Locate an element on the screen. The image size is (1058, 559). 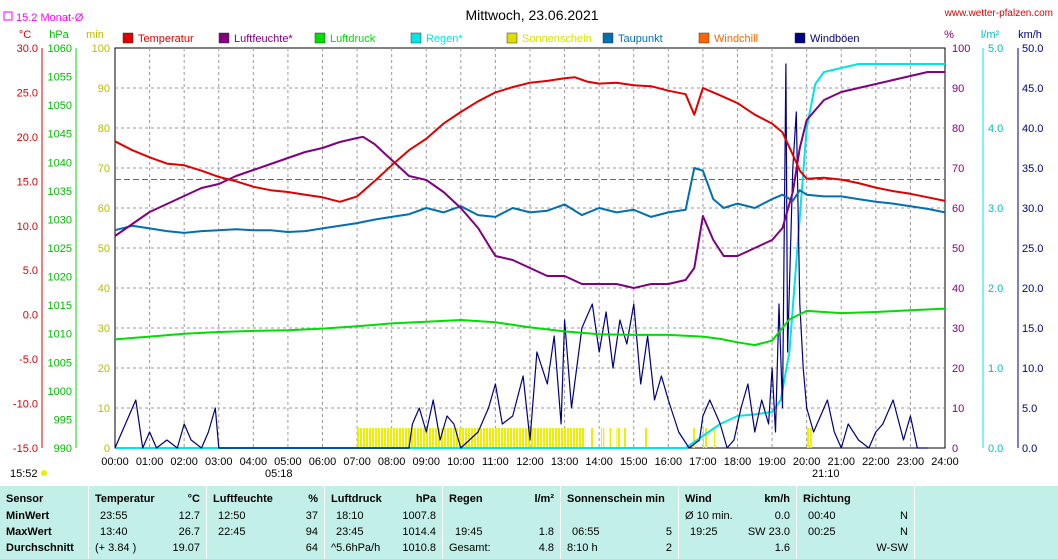
avg-press-trend: ^5.6hPa/h is located at coordinates (356, 548).